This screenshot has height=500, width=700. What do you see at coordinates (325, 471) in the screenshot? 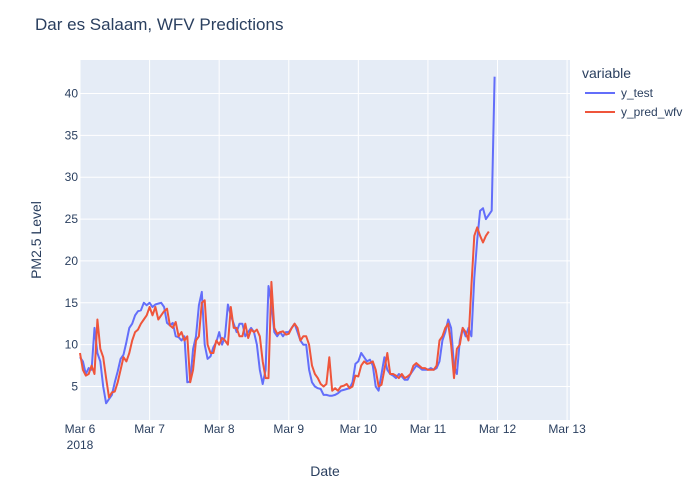
I see `x-axis-title: Date` at bounding box center [325, 471].